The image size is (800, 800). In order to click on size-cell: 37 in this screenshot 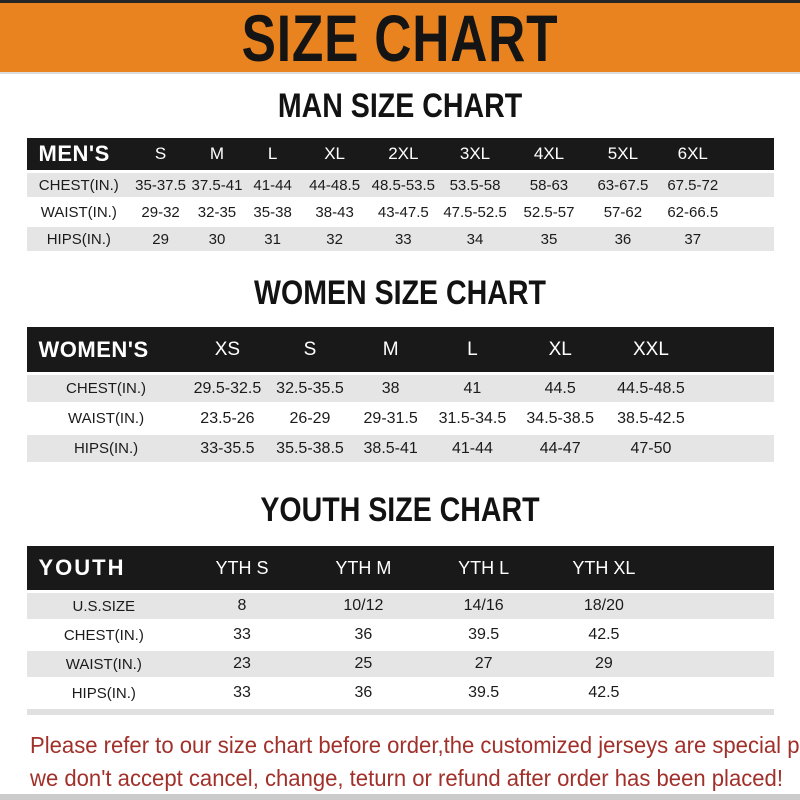, I will do `click(693, 239)`.